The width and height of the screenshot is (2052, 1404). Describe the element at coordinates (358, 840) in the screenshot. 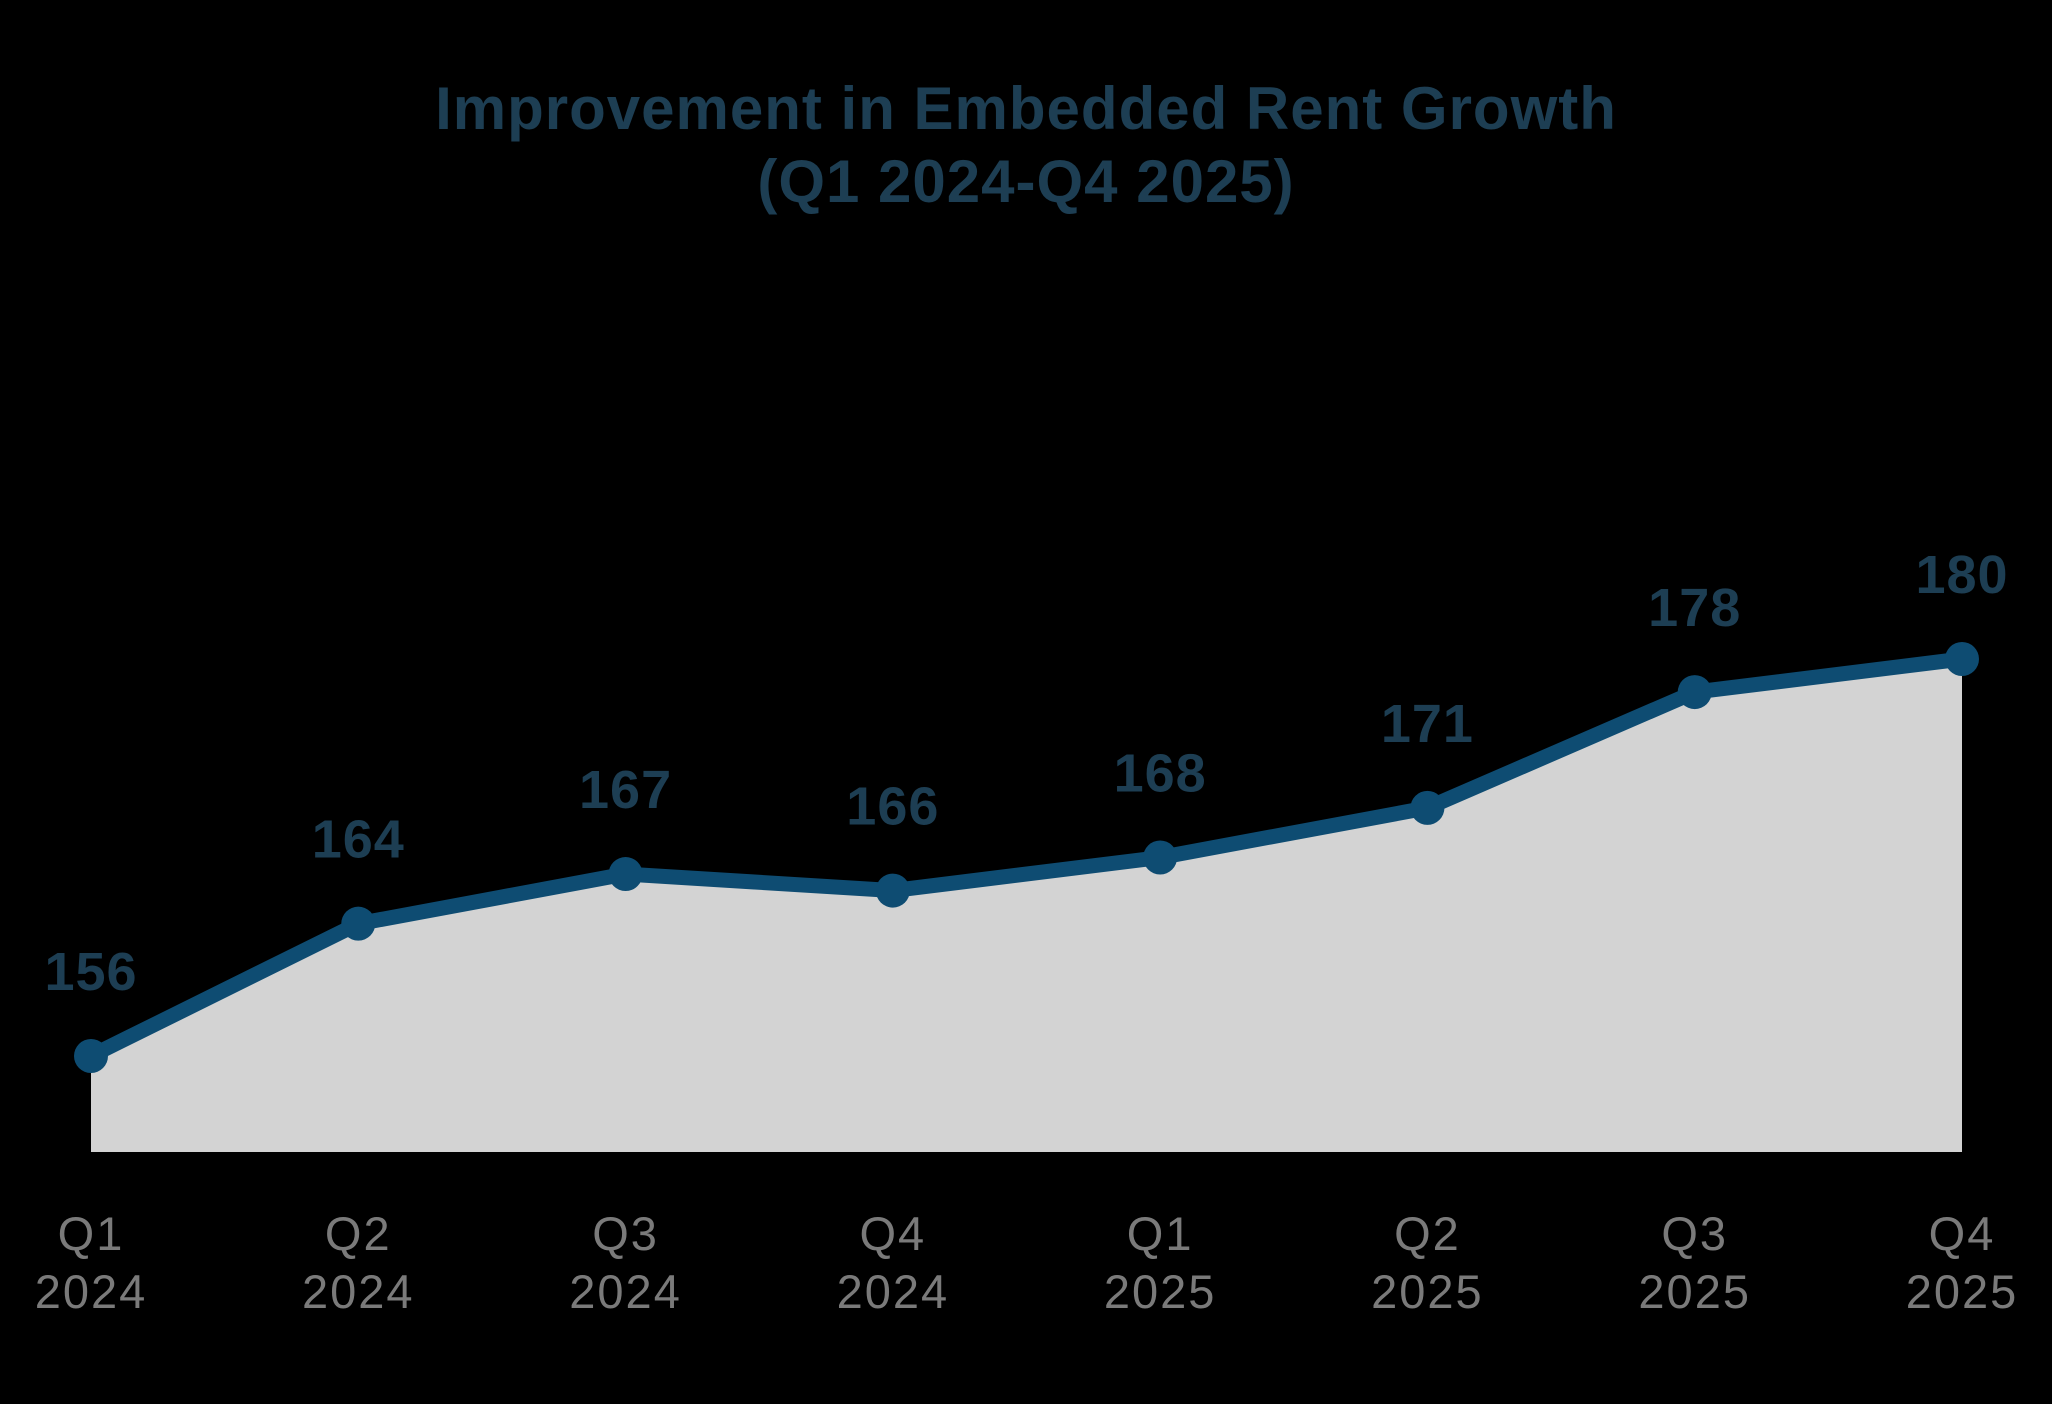

I see `data-point-label: 164` at that location.